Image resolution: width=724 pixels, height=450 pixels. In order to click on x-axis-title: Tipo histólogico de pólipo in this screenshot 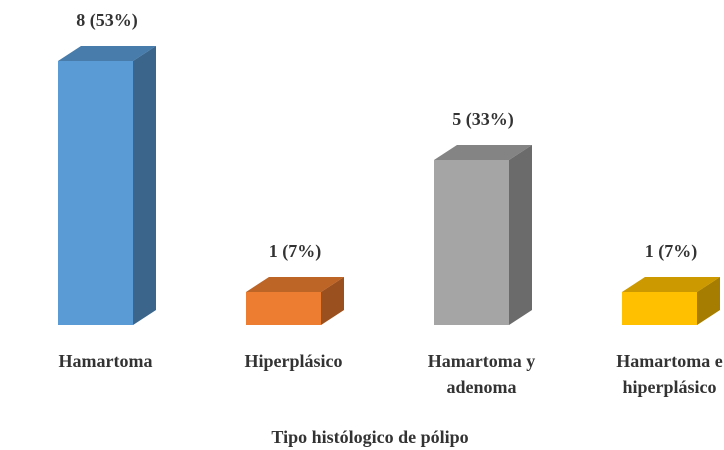, I will do `click(369, 437)`.